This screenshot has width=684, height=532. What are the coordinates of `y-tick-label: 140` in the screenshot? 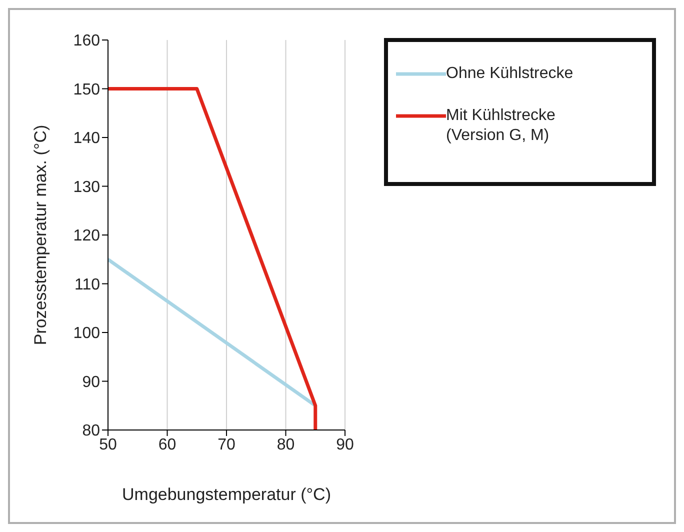 It's located at (86, 139).